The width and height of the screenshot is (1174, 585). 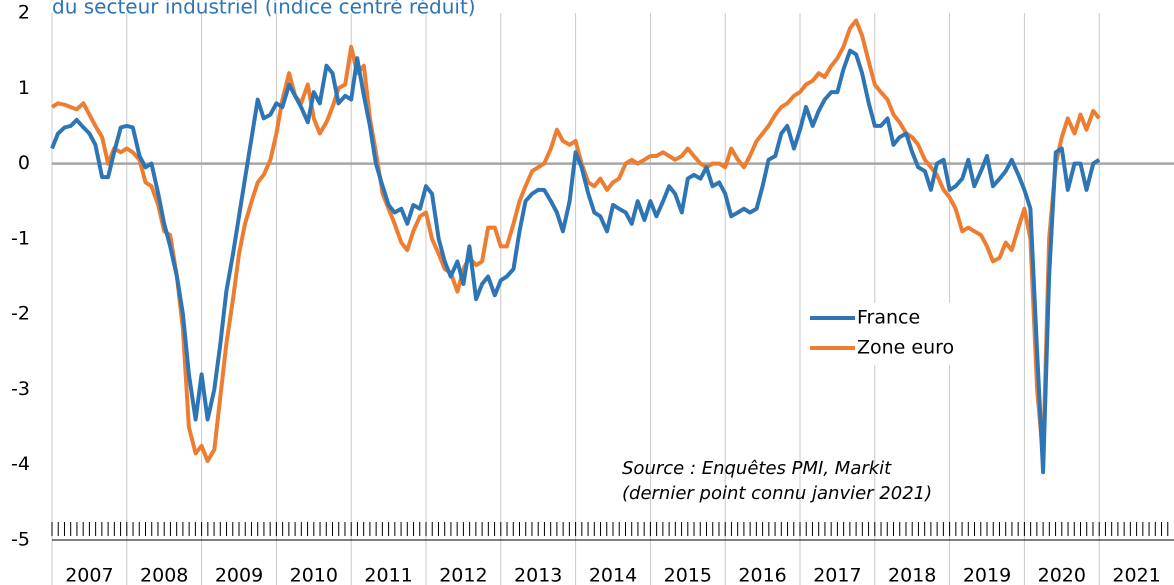 I want to click on y-tick-label: -3, so click(x=20, y=389).